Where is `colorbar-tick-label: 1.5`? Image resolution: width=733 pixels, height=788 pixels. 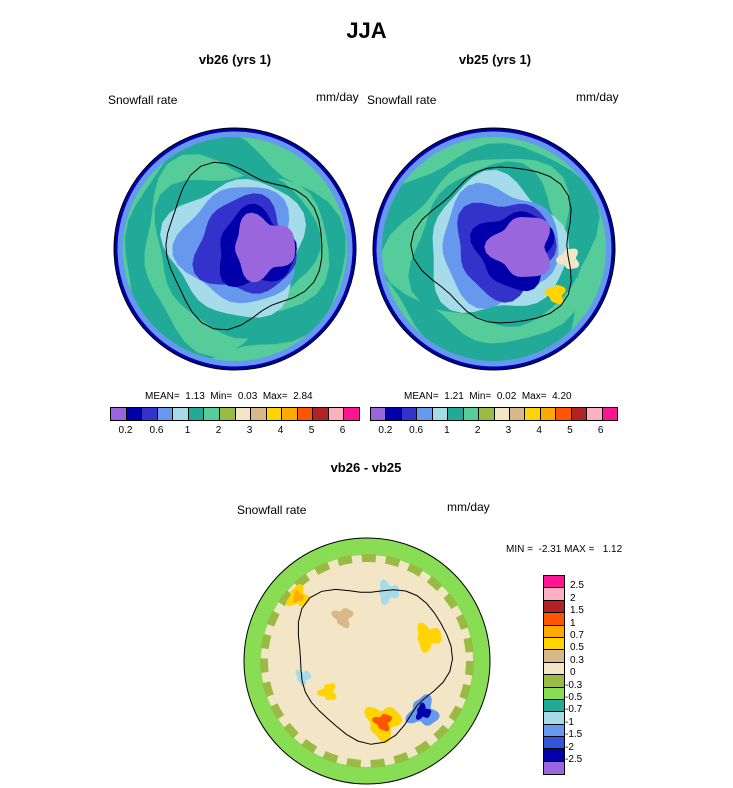 colorbar-tick-label: 1.5 is located at coordinates (577, 611).